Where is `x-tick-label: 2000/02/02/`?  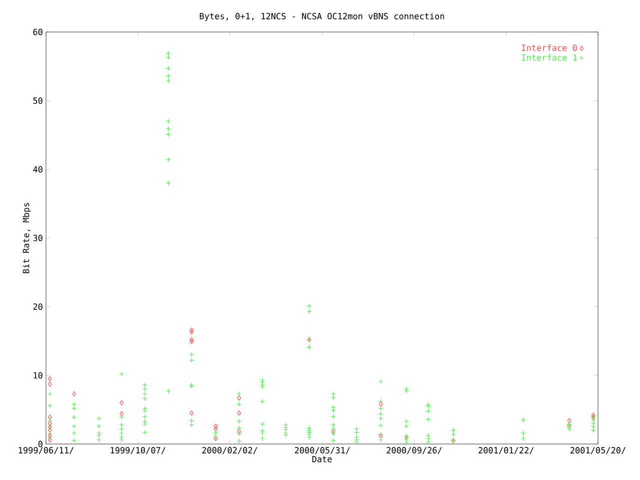 x-tick-label: 2000/02/02/ is located at coordinates (230, 450).